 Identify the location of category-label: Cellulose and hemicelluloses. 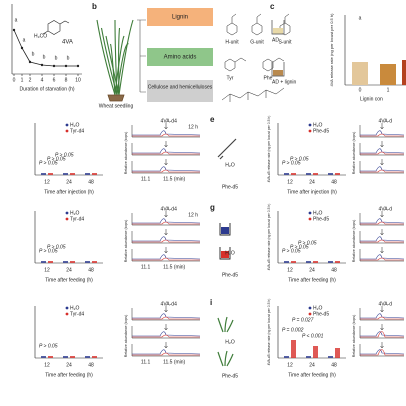
(180, 87).